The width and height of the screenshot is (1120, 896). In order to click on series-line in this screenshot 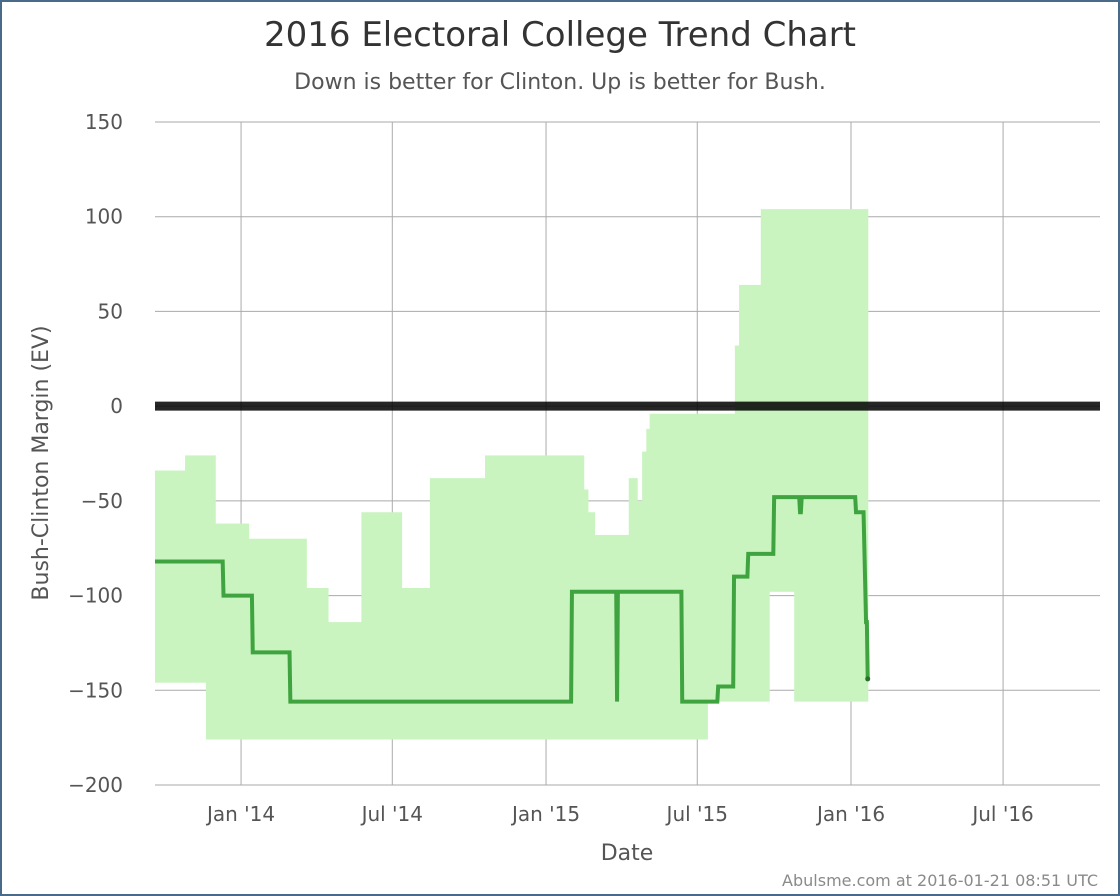, I will do `click(512, 599)`.